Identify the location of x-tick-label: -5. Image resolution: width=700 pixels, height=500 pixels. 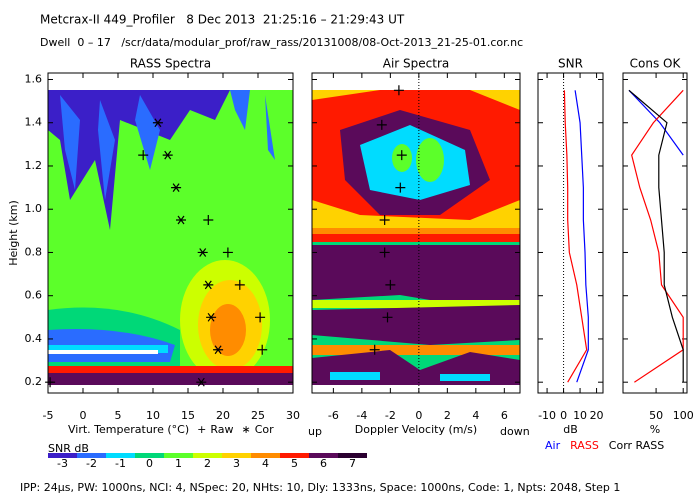
(48, 415).